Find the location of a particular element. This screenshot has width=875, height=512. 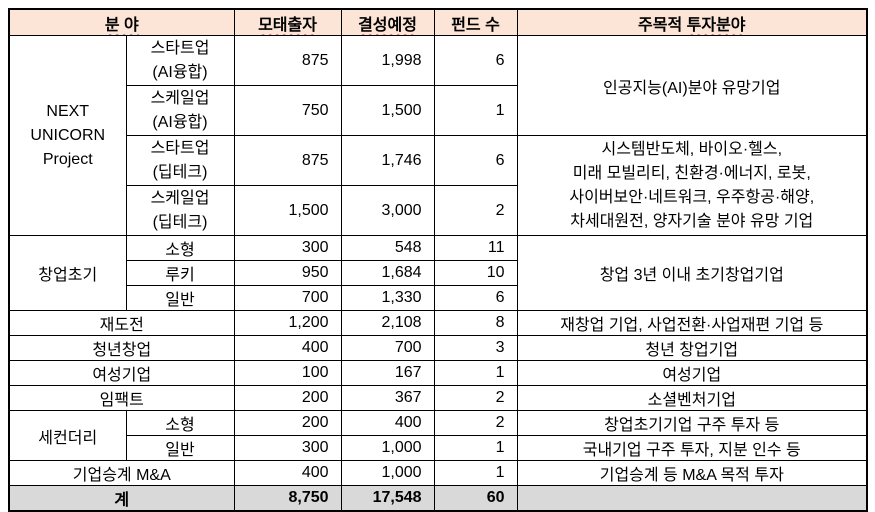

planned-value-cell: 1,684 is located at coordinates (387, 273).